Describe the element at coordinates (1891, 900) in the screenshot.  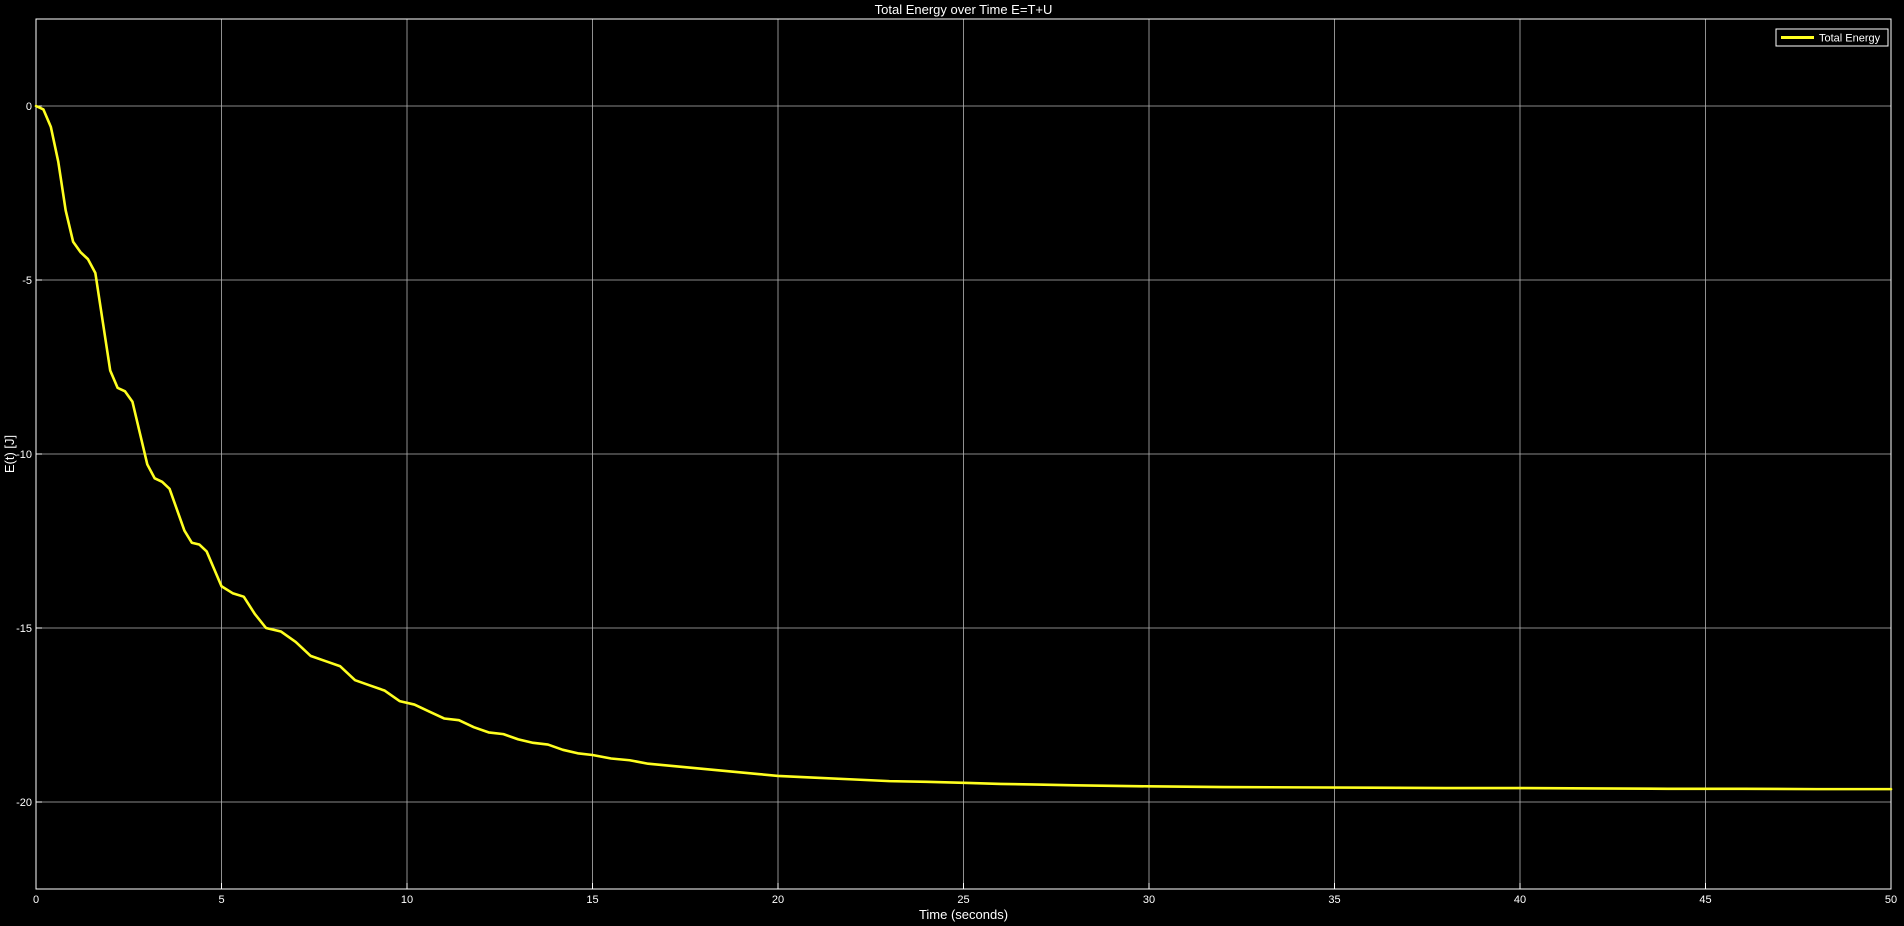
I see `x-tick-label: 50` at that location.